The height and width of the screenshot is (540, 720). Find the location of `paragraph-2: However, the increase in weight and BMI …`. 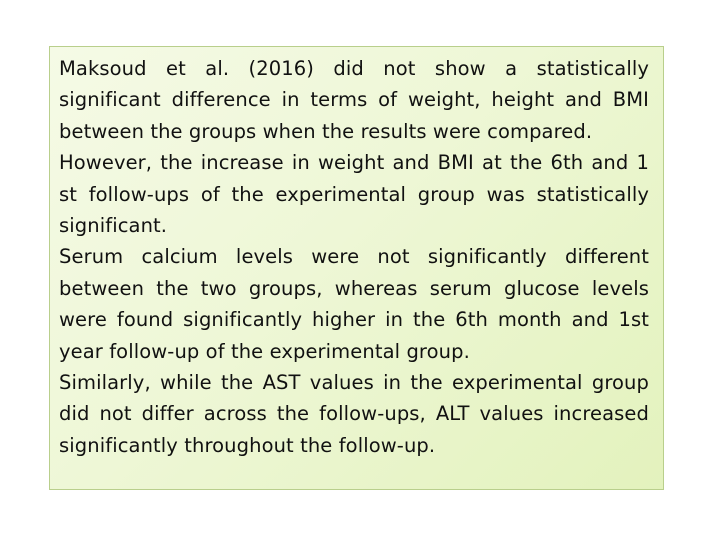

paragraph-2: However, the increase in weight and BMI … is located at coordinates (354, 194).